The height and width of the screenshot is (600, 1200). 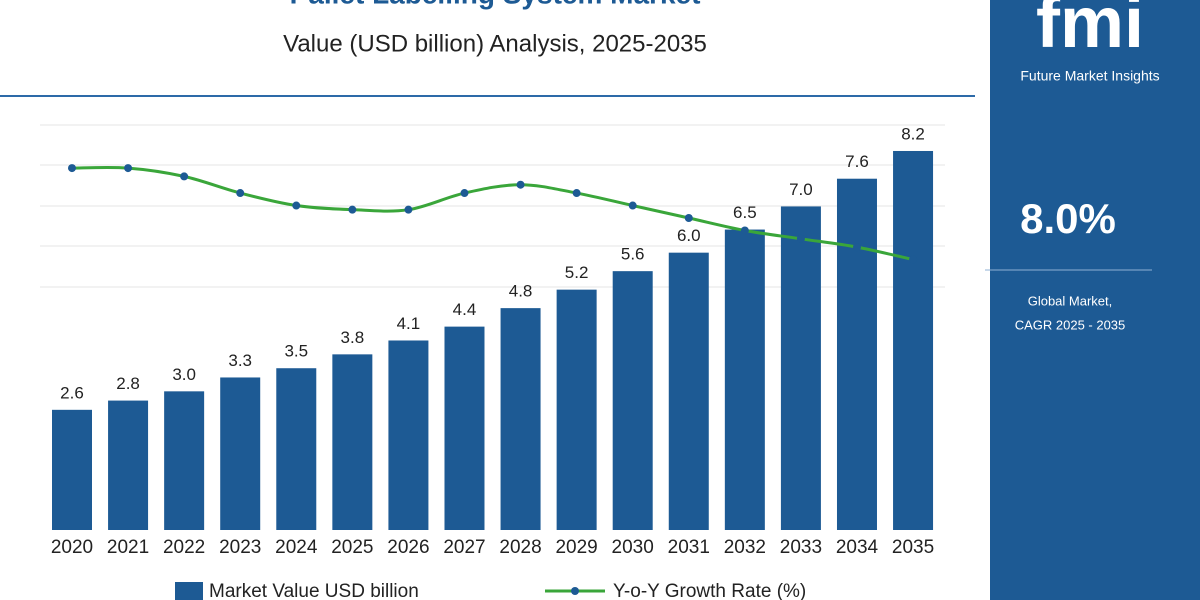 What do you see at coordinates (576, 547) in the screenshot?
I see `x-tick-label: 2029` at bounding box center [576, 547].